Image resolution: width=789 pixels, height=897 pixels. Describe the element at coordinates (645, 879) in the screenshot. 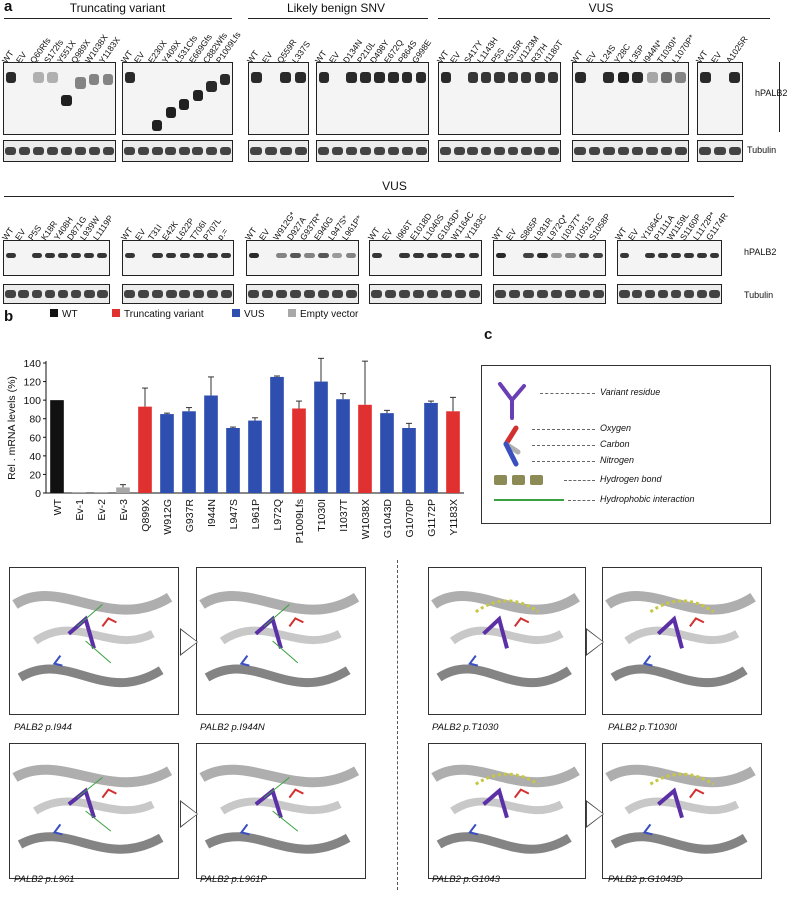

I see `structure-caption: PALB2 p.G1043D` at that location.